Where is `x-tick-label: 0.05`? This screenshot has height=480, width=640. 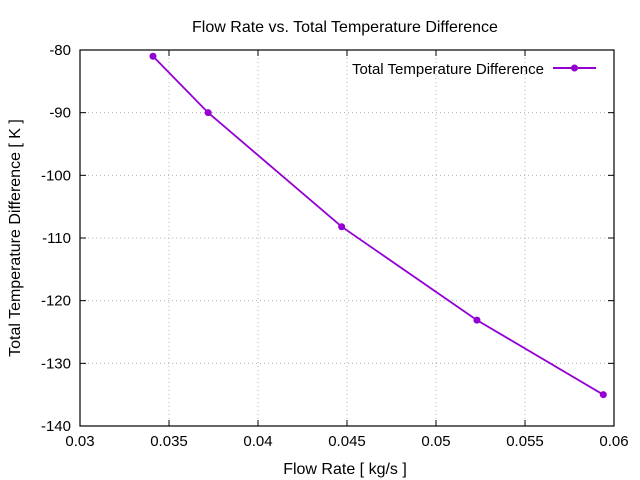 x-tick-label: 0.05 is located at coordinates (435, 441).